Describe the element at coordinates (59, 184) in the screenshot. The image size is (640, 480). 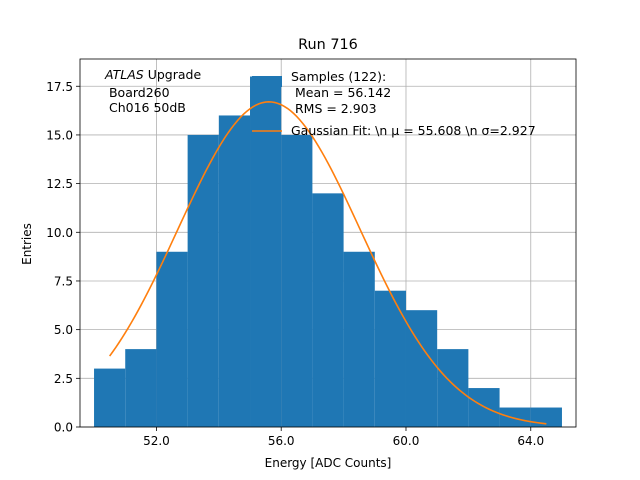
I see `y-tick-label: 12.5` at that location.